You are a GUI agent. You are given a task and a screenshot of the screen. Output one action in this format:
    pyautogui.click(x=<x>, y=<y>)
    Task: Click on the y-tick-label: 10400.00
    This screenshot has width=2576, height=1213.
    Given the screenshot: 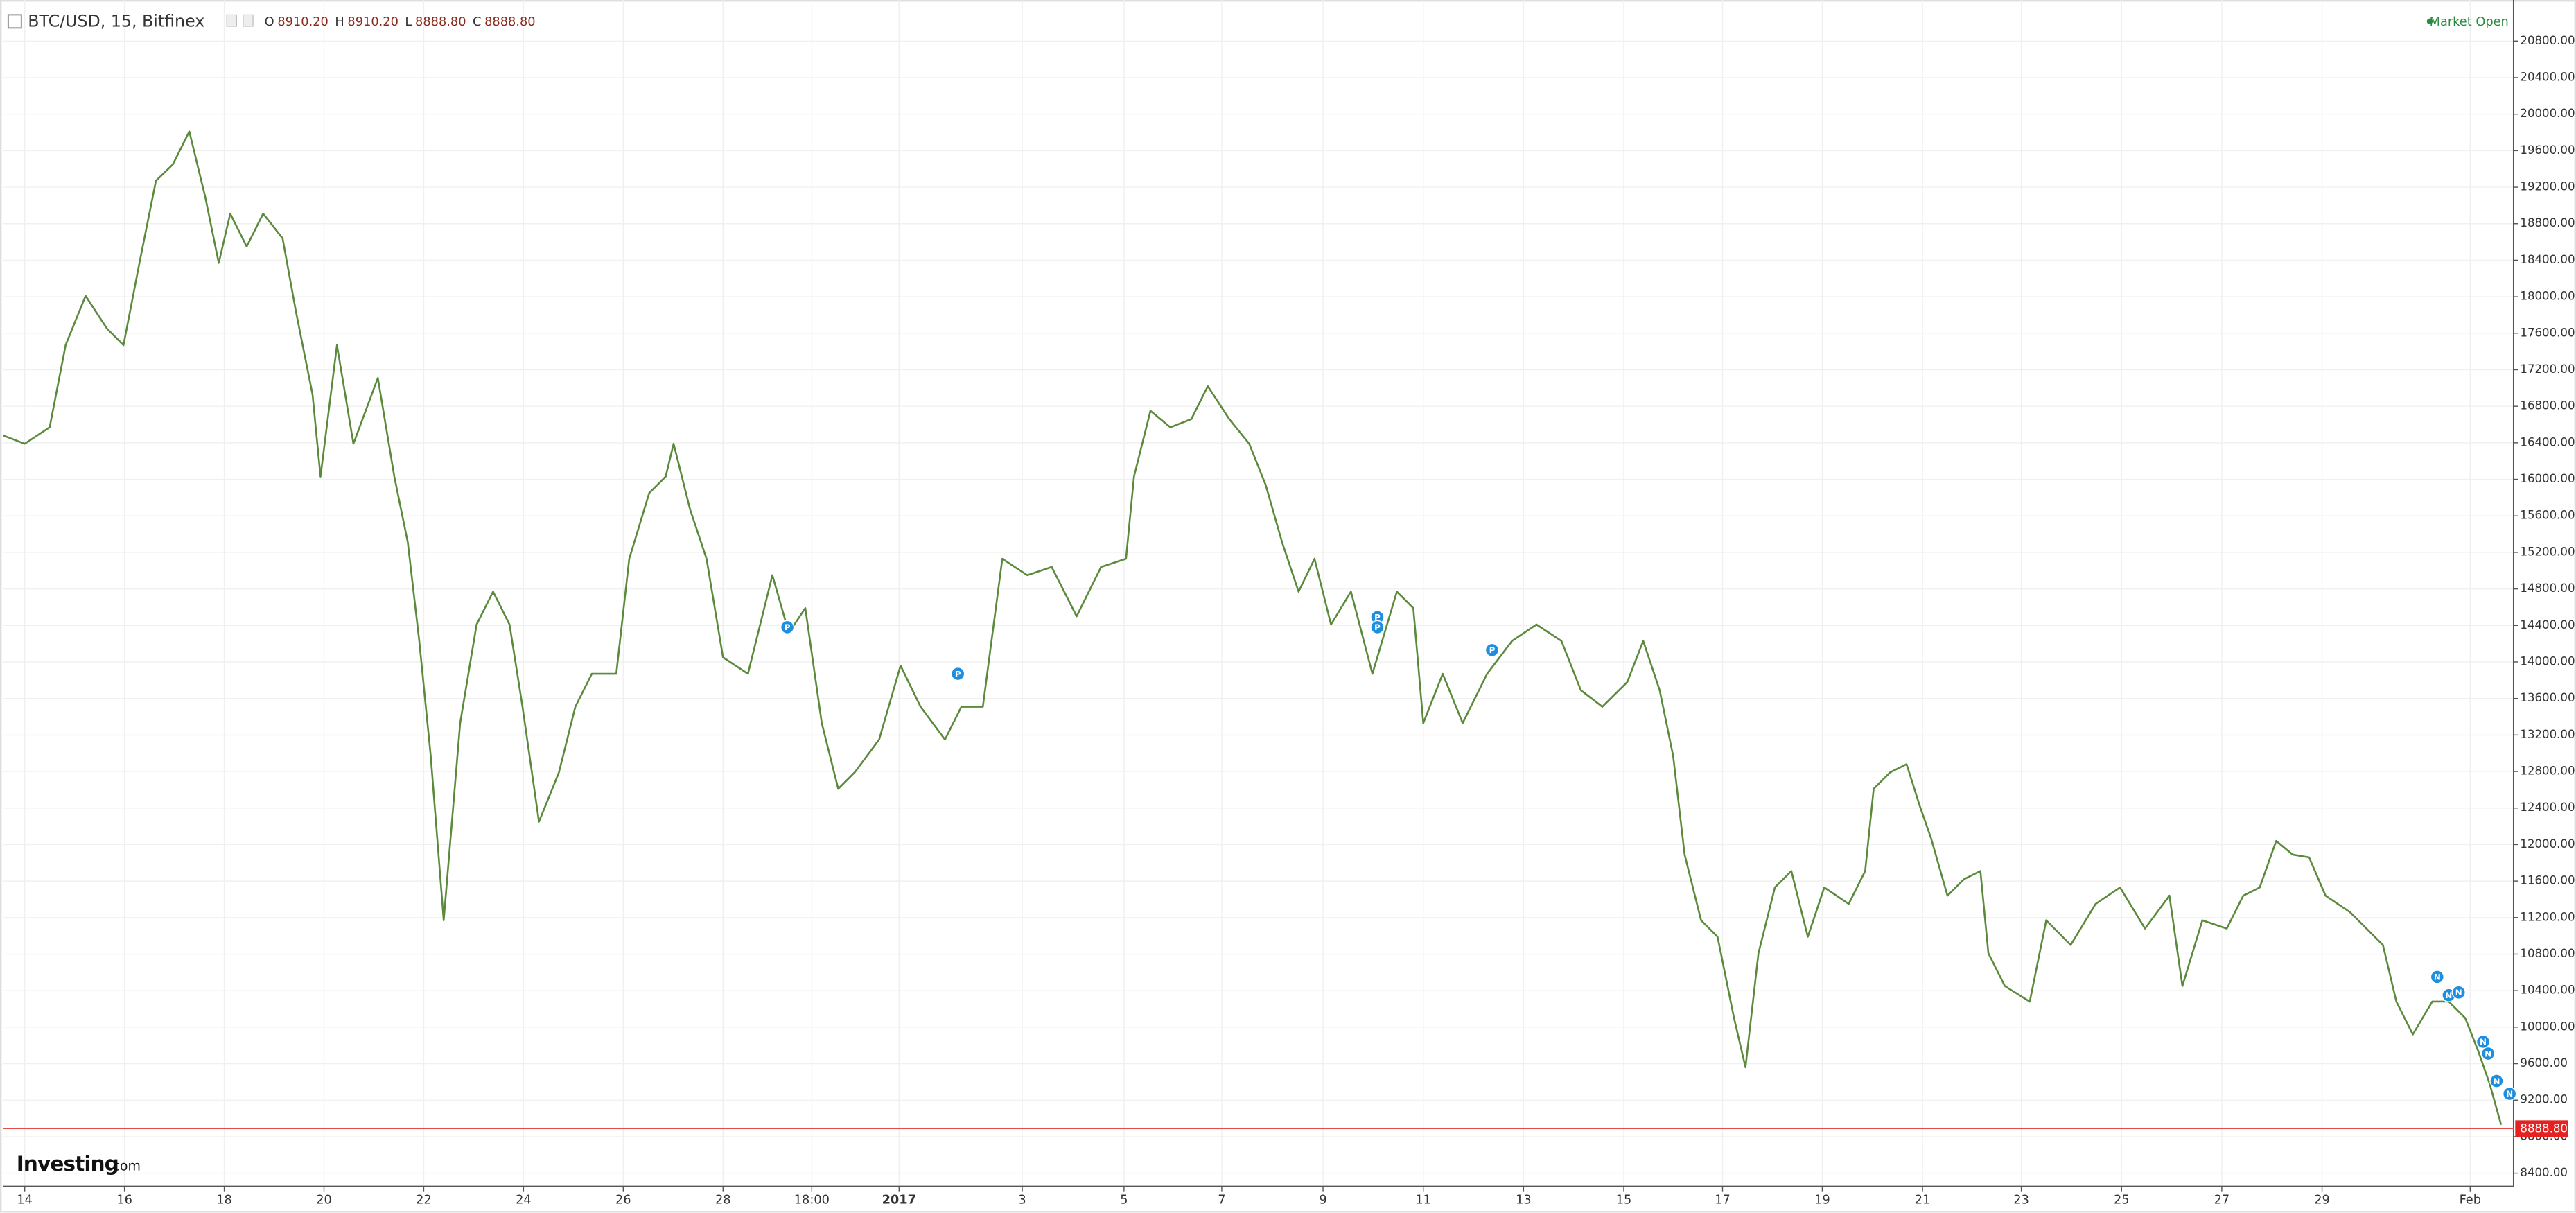 What is the action you would take?
    pyautogui.click(x=2547, y=991)
    